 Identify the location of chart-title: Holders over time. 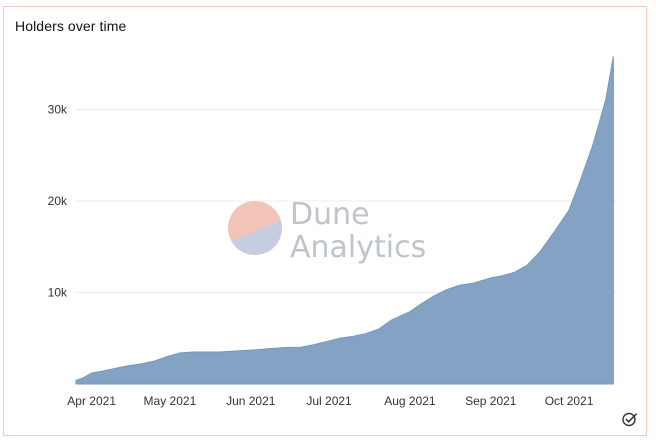
(71, 26).